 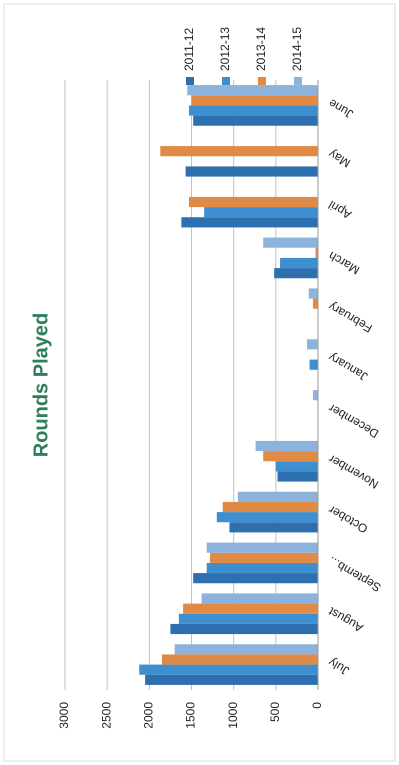 What do you see at coordinates (225, 49) in the screenshot?
I see `legend-label: 2012-13` at bounding box center [225, 49].